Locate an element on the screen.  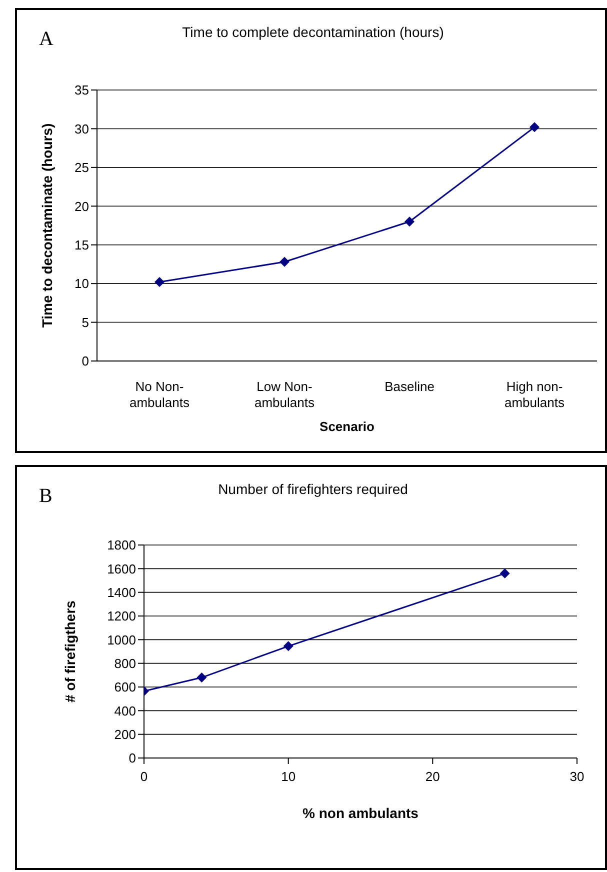
x-axis-title: Scenario is located at coordinates (347, 426).